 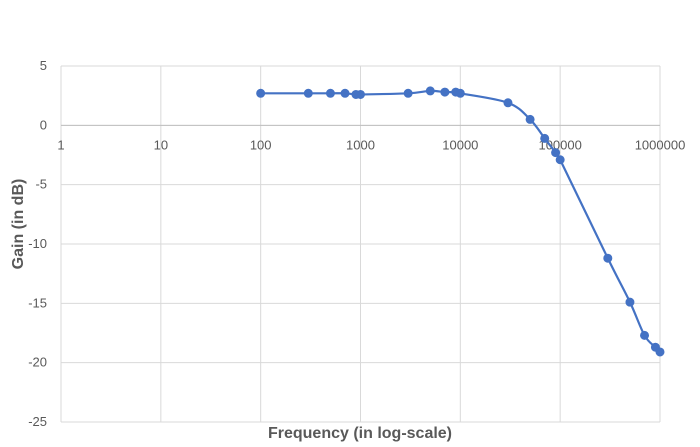 What do you see at coordinates (261, 144) in the screenshot?
I see `x-tick-label: 100` at bounding box center [261, 144].